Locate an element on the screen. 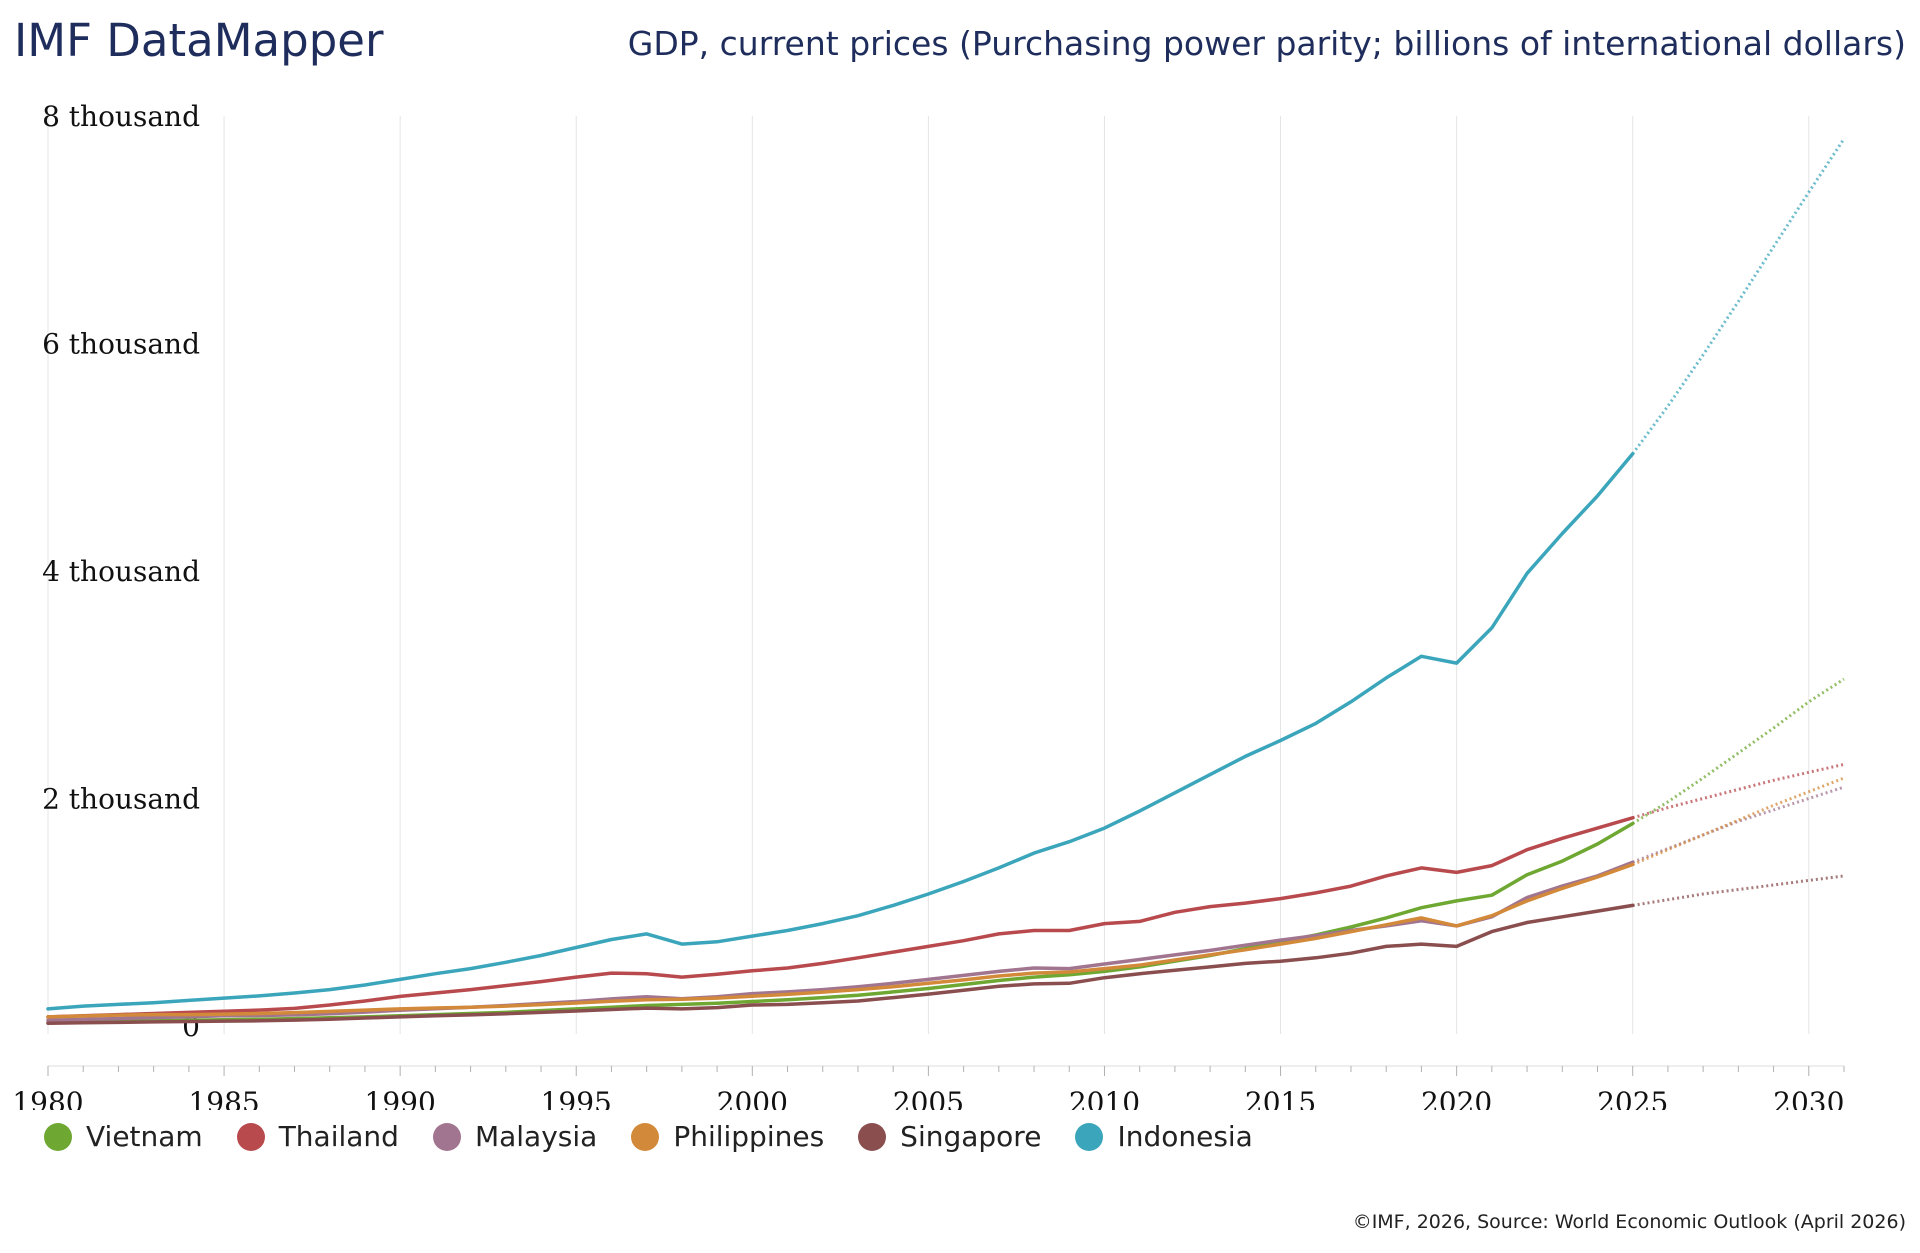 The image size is (1920, 1253). x-tick-label: 1985 is located at coordinates (223, 1098).